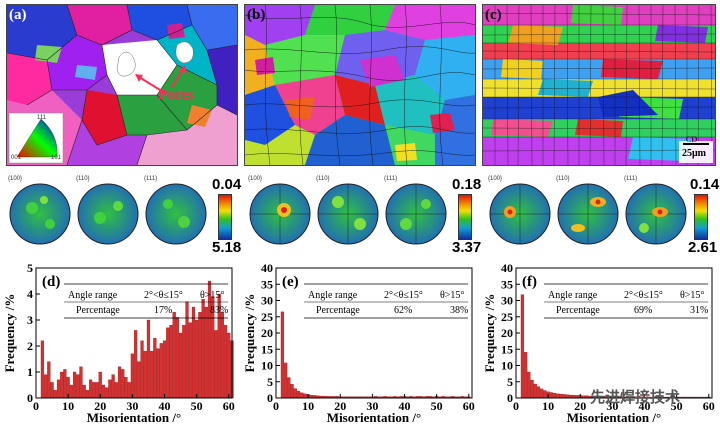  I want to click on table-header-cell: 2°<θ≤15°, so click(643, 295).